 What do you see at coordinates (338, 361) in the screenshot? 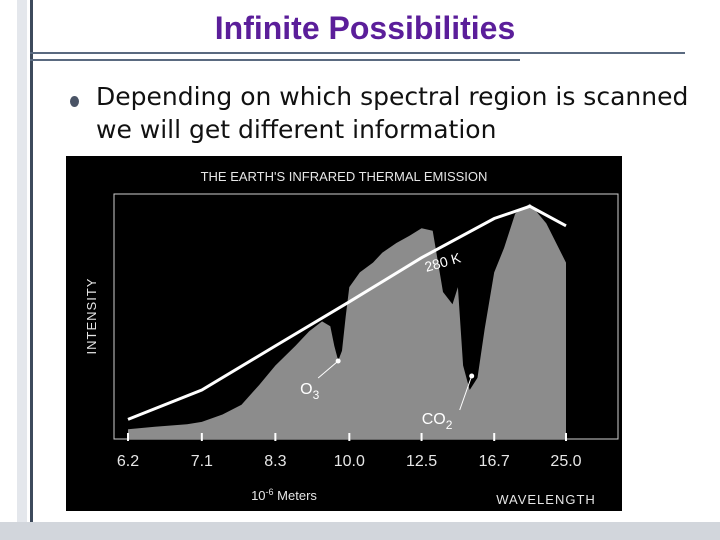
I see `o3-pointer-dot` at bounding box center [338, 361].